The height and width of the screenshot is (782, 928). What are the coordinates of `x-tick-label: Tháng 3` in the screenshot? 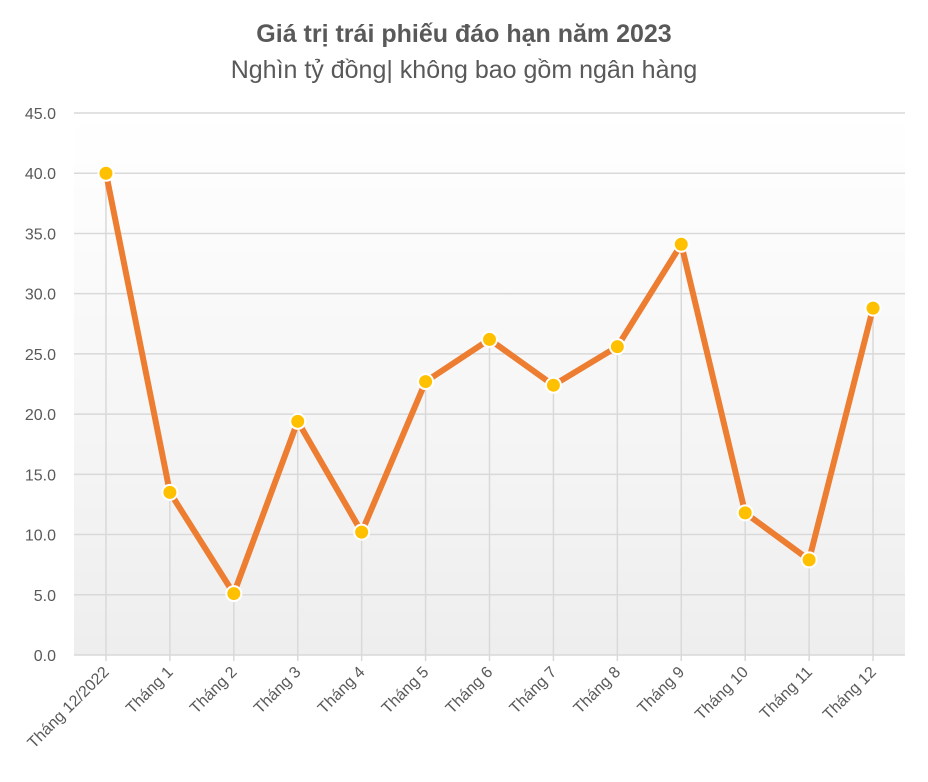 It's located at (278, 691).